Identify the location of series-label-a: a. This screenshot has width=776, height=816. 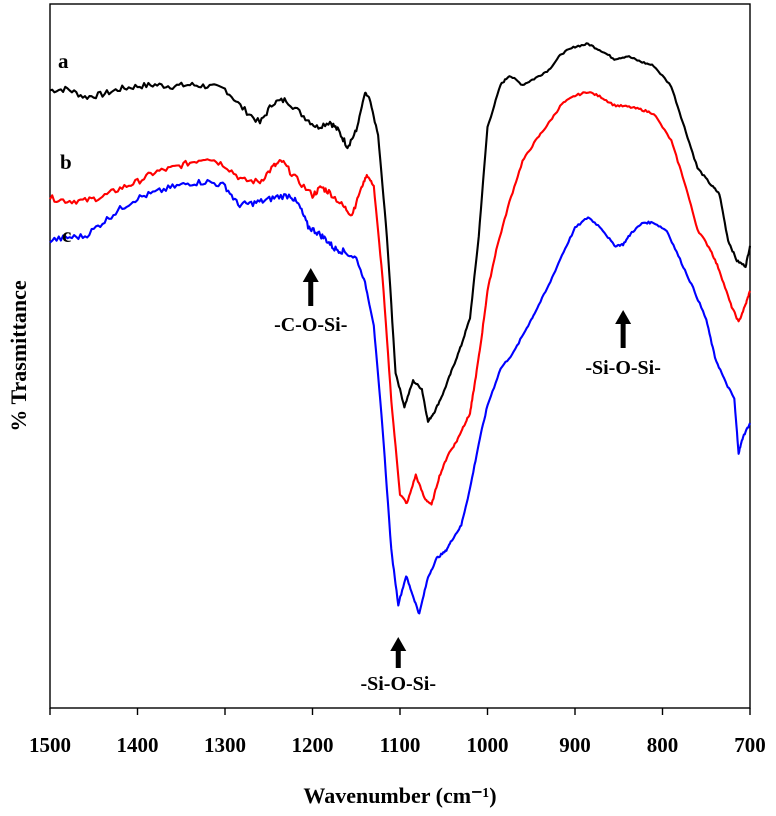
(63, 61).